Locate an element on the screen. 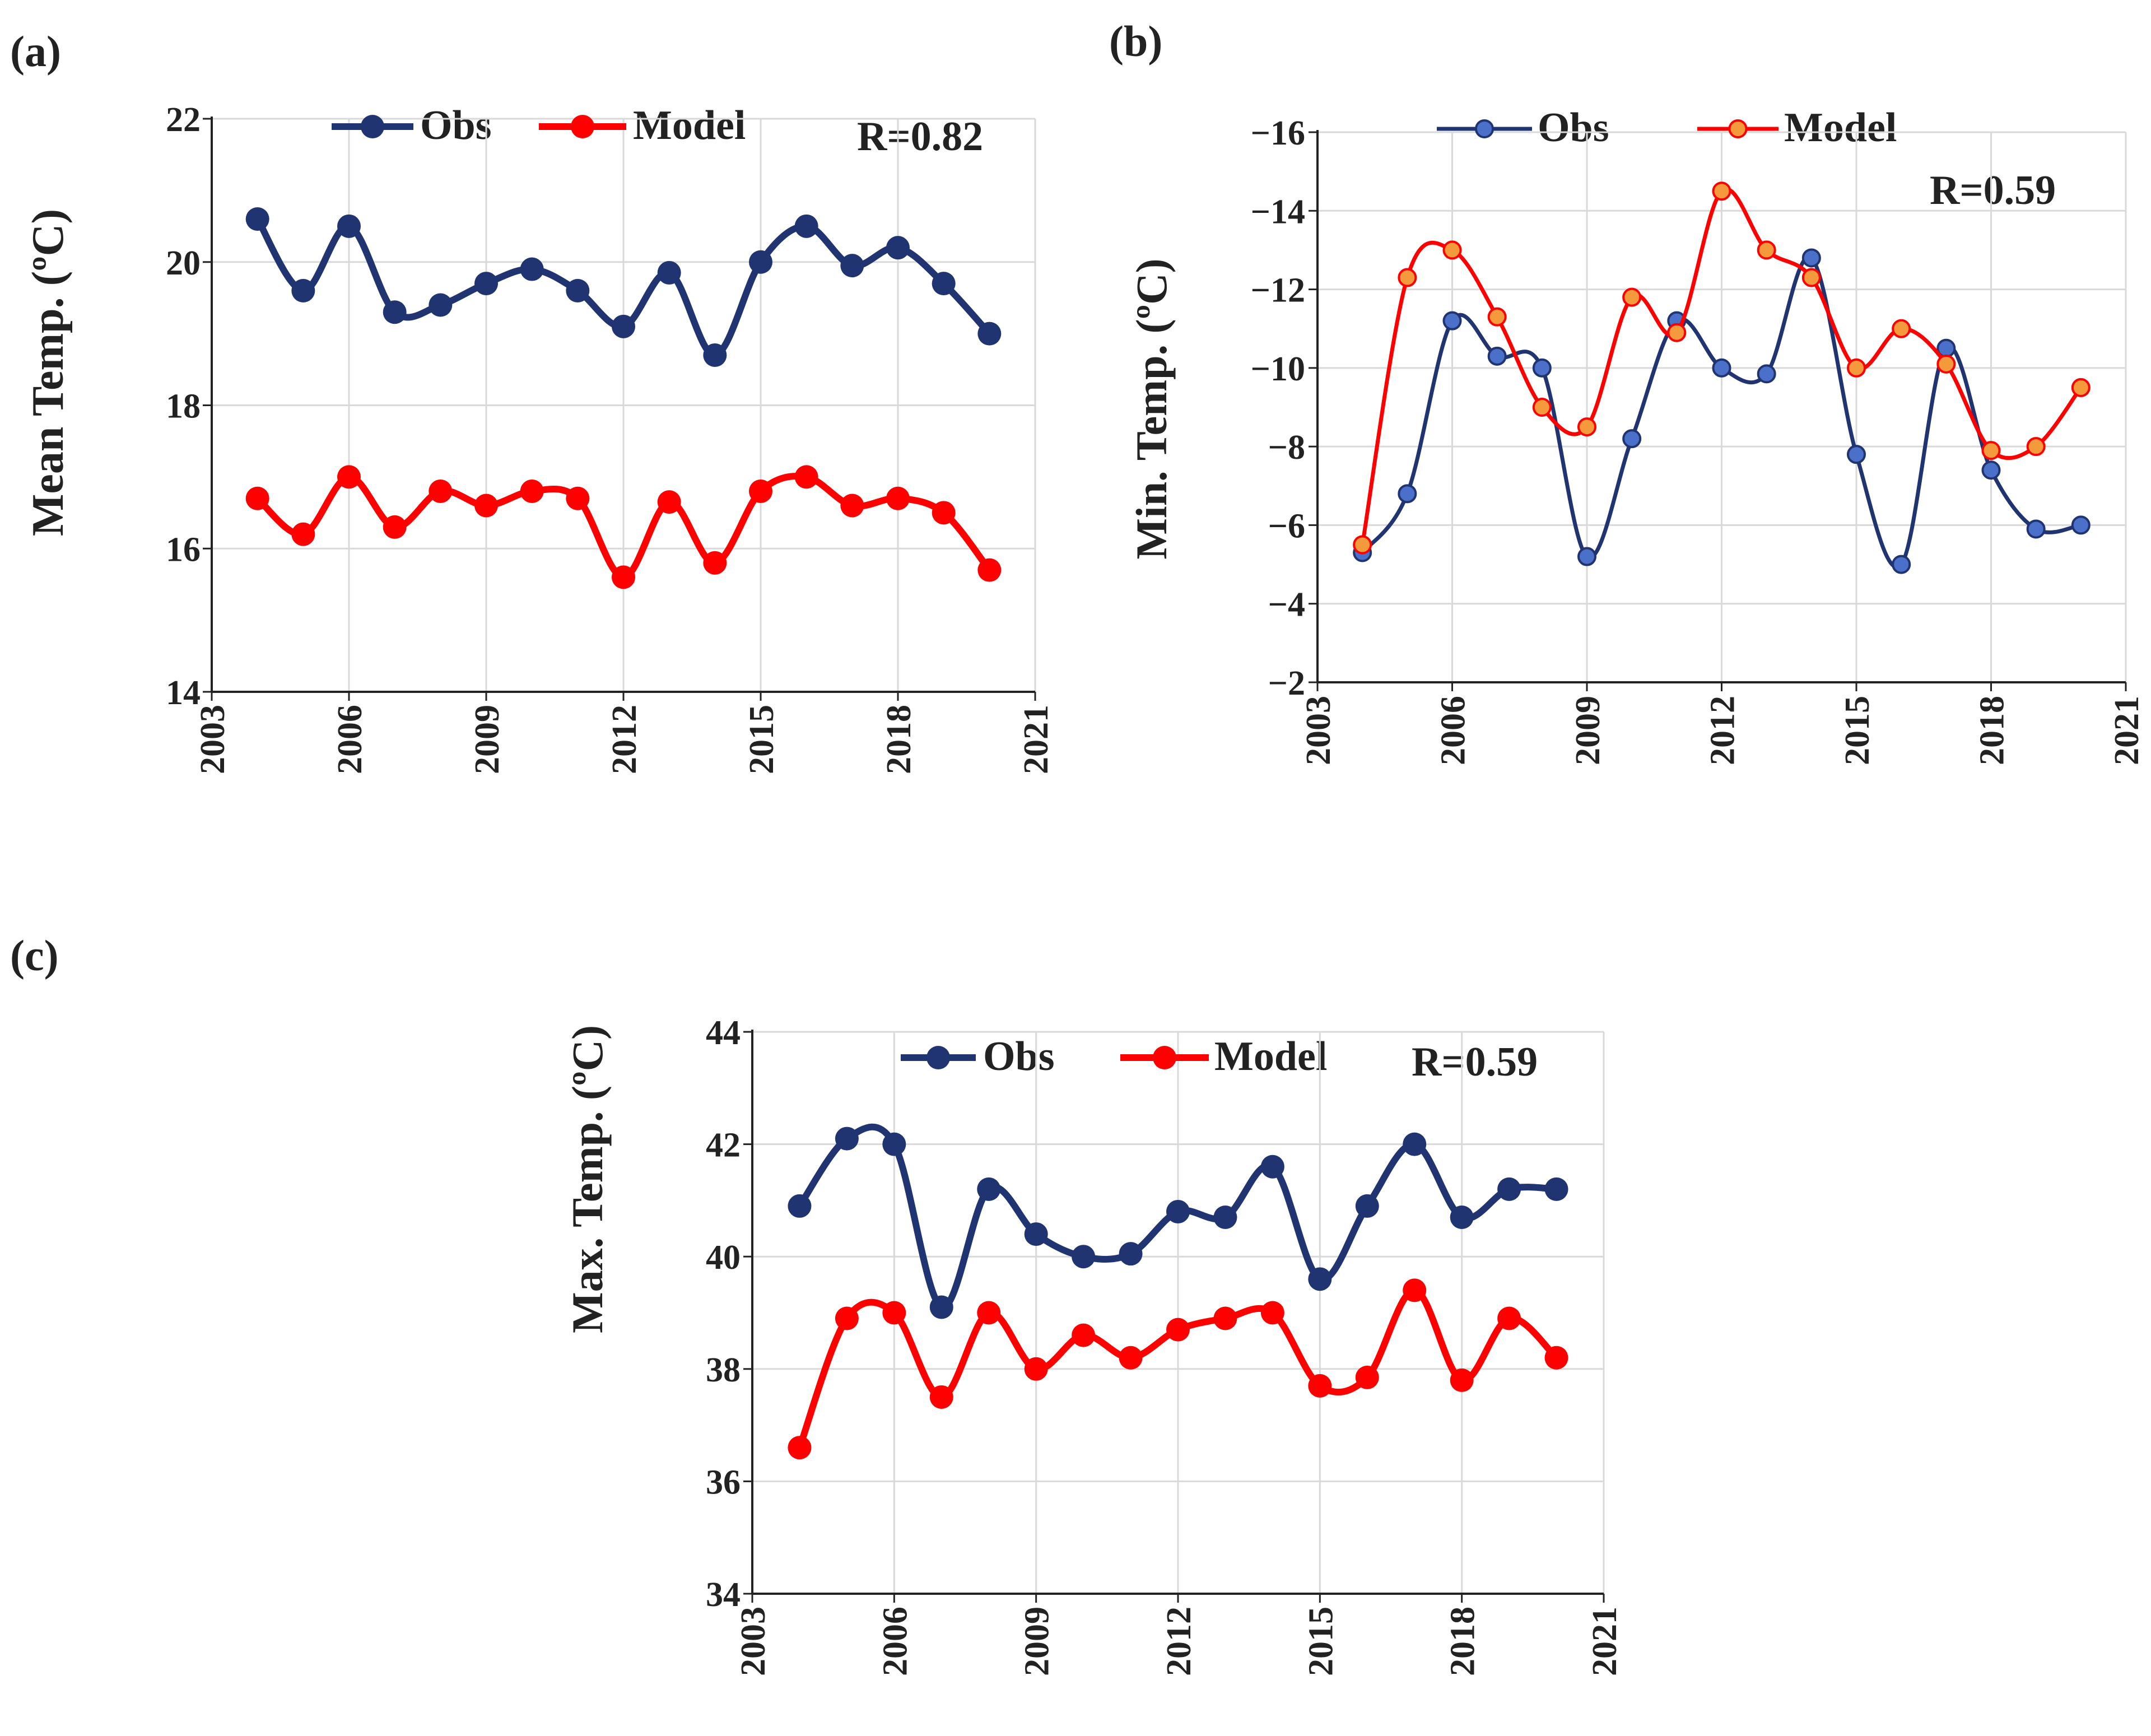 This screenshot has height=1736, width=2151. y-tick-label: −4 is located at coordinates (1286, 605).